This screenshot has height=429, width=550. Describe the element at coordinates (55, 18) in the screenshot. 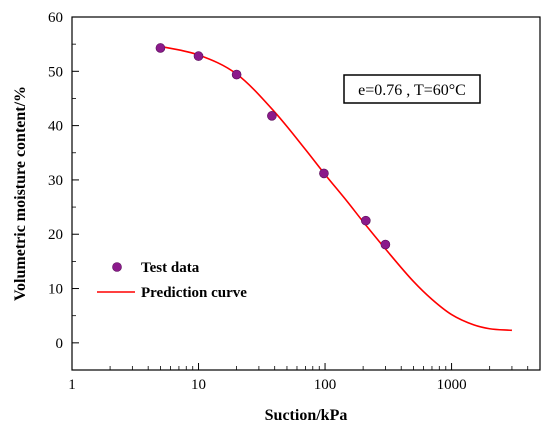

I see `y-tick-label: 60` at that location.